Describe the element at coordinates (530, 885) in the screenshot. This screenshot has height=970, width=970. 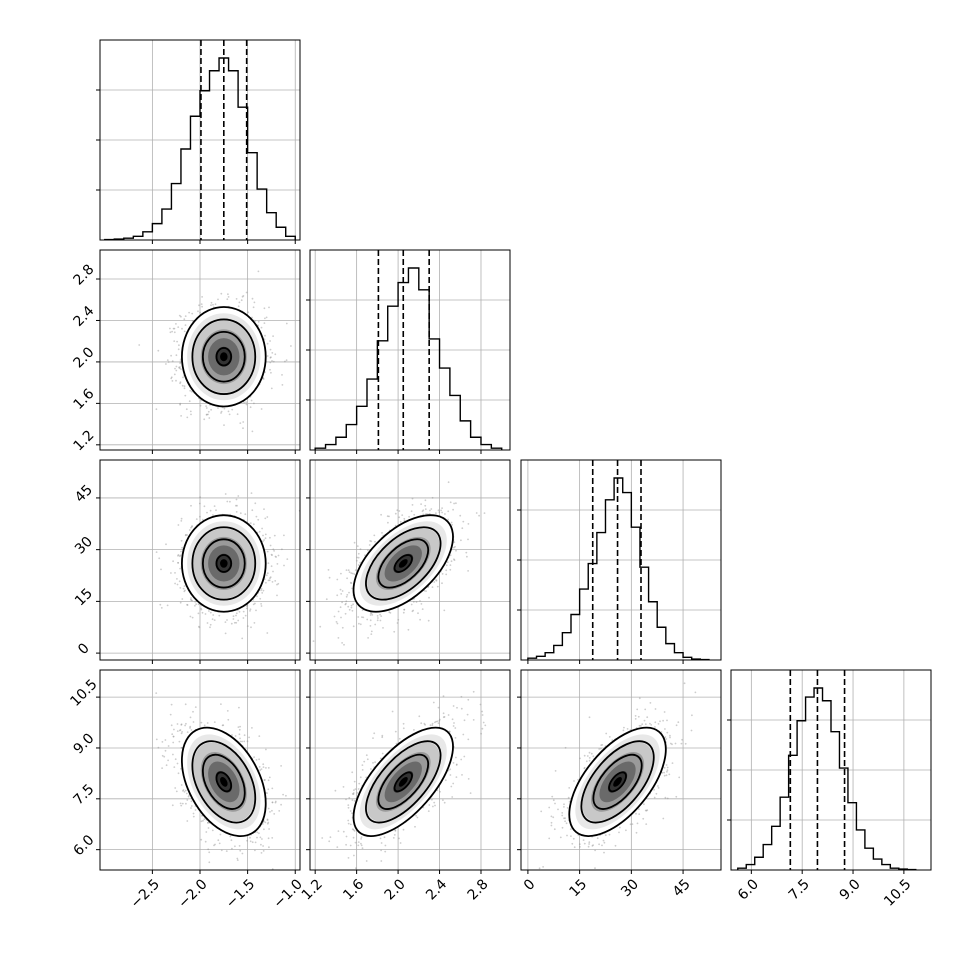
I see `x-tick-label-col2-0: 0` at that location.